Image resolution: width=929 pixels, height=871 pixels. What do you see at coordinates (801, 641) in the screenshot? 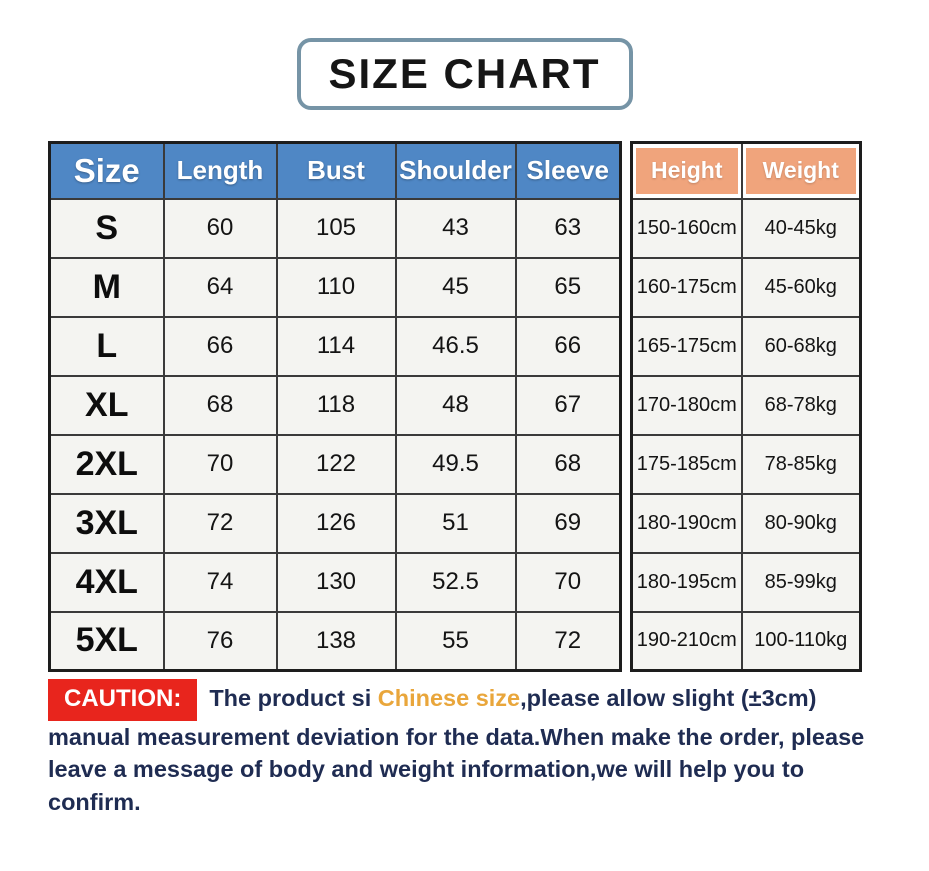
I see `weight-value-cell: 100-110kg` at bounding box center [801, 641].